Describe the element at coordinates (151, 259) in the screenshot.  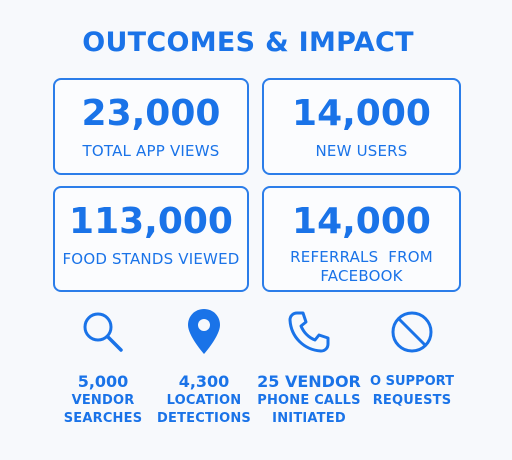
I see `card-label: FOOD STANDS VIEWED` at that location.